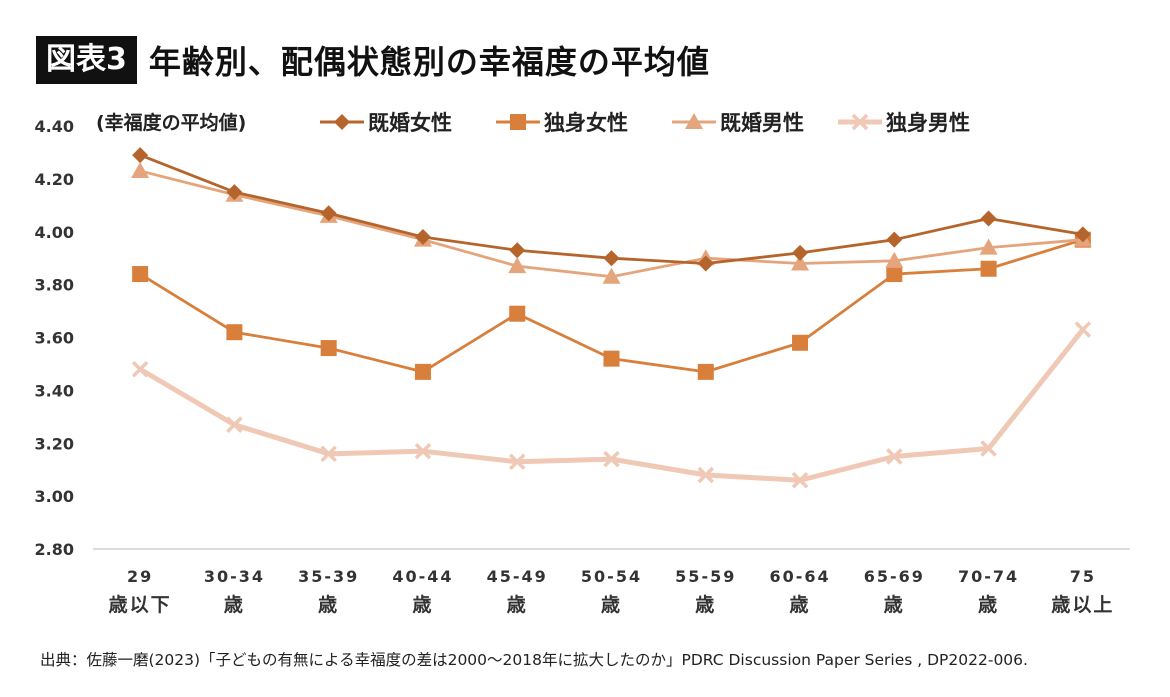 The width and height of the screenshot is (1170, 697). What do you see at coordinates (586, 123) in the screenshot?
I see `legend-label: 独身女性` at bounding box center [586, 123].